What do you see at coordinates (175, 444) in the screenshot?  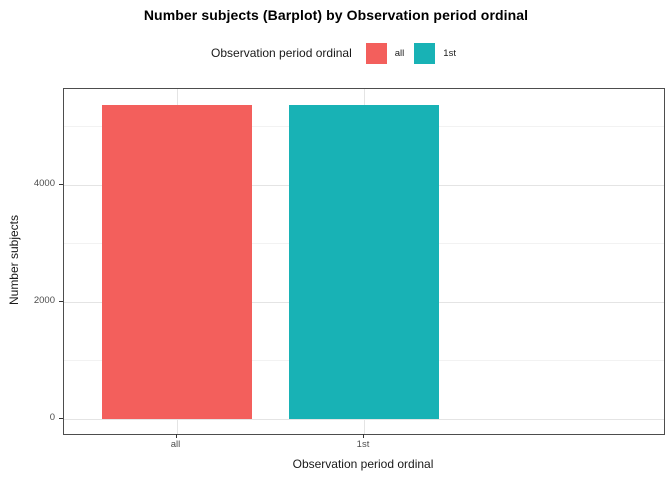 I see `x-tick-label: all` at bounding box center [175, 444].